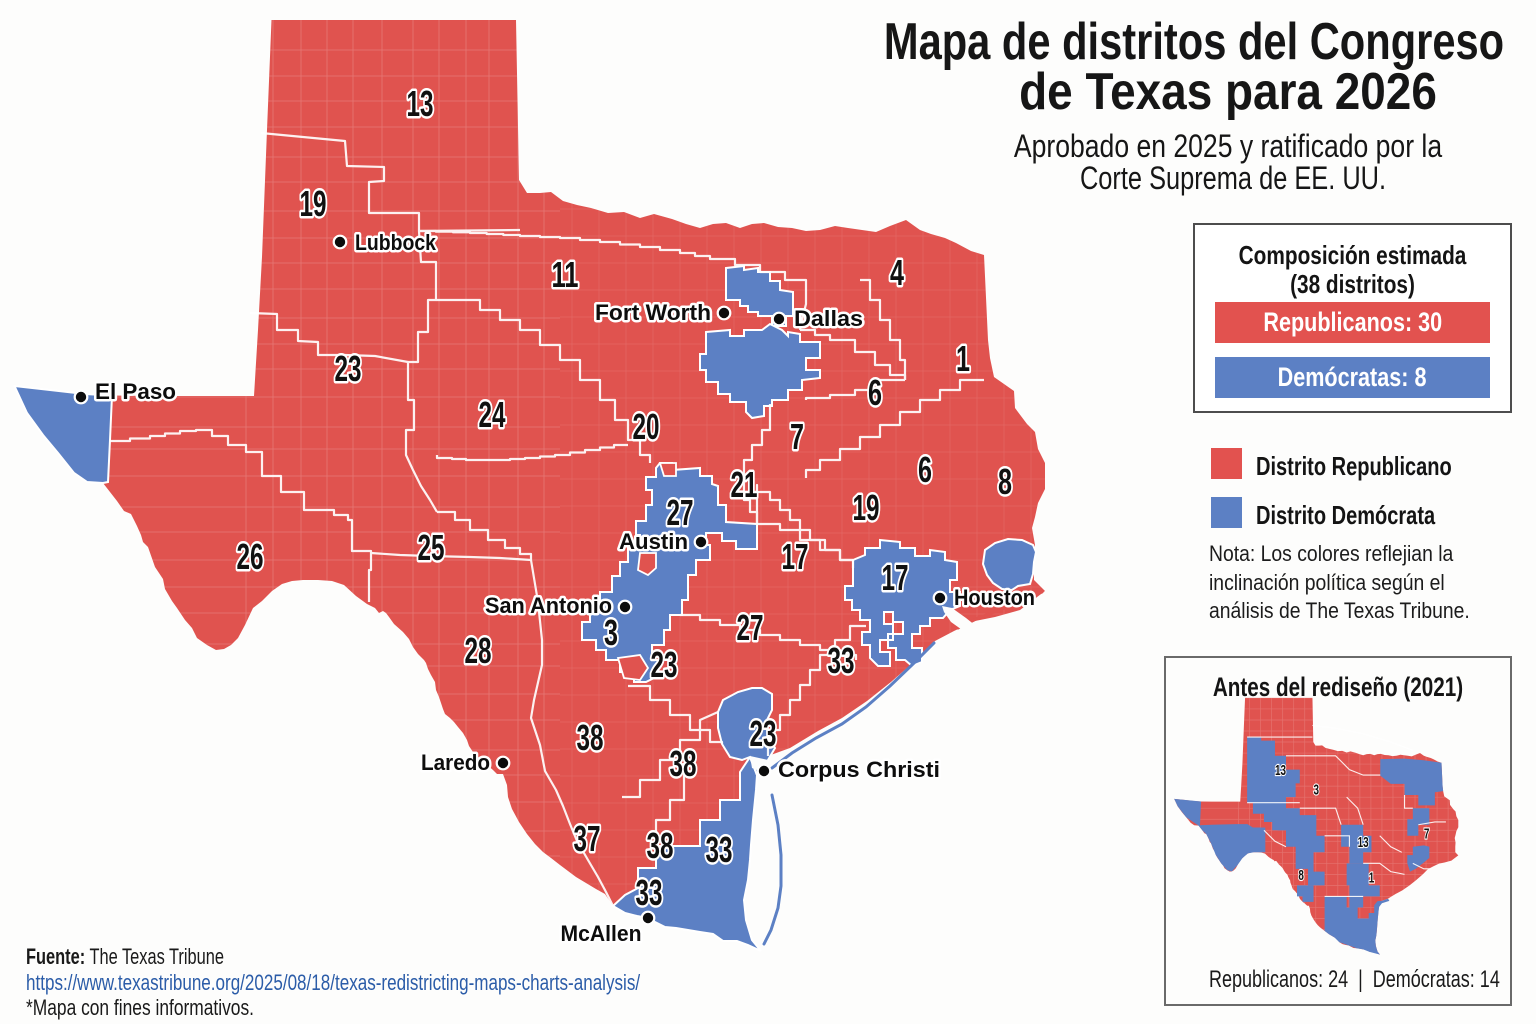 Image resolution: width=1536 pixels, height=1024 pixels. What do you see at coordinates (587, 838) in the screenshot?
I see `svg-text: 37` at bounding box center [587, 838].